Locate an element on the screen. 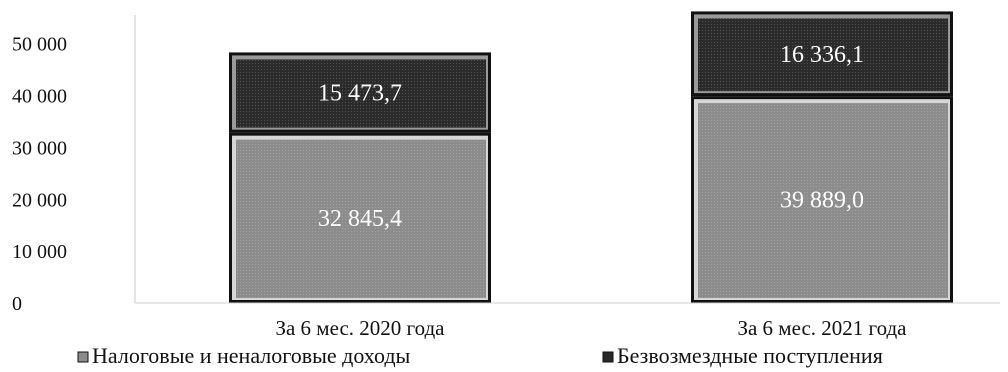  data-label: 39 889,0 is located at coordinates (822, 201).